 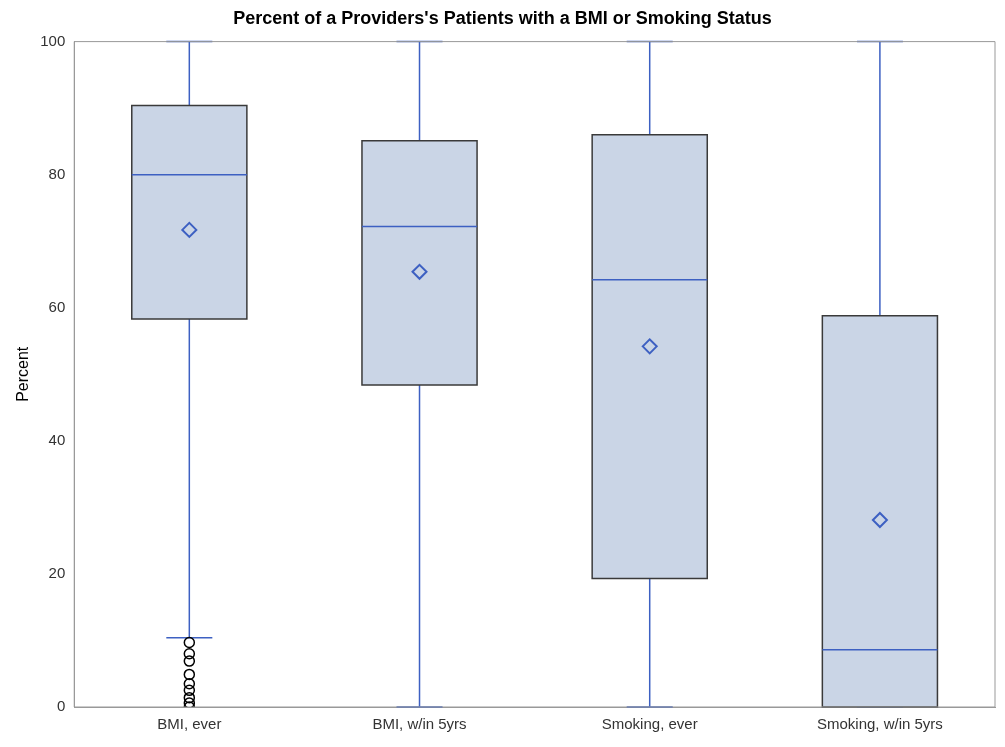 I want to click on y-tick-label: 60, so click(x=57, y=306).